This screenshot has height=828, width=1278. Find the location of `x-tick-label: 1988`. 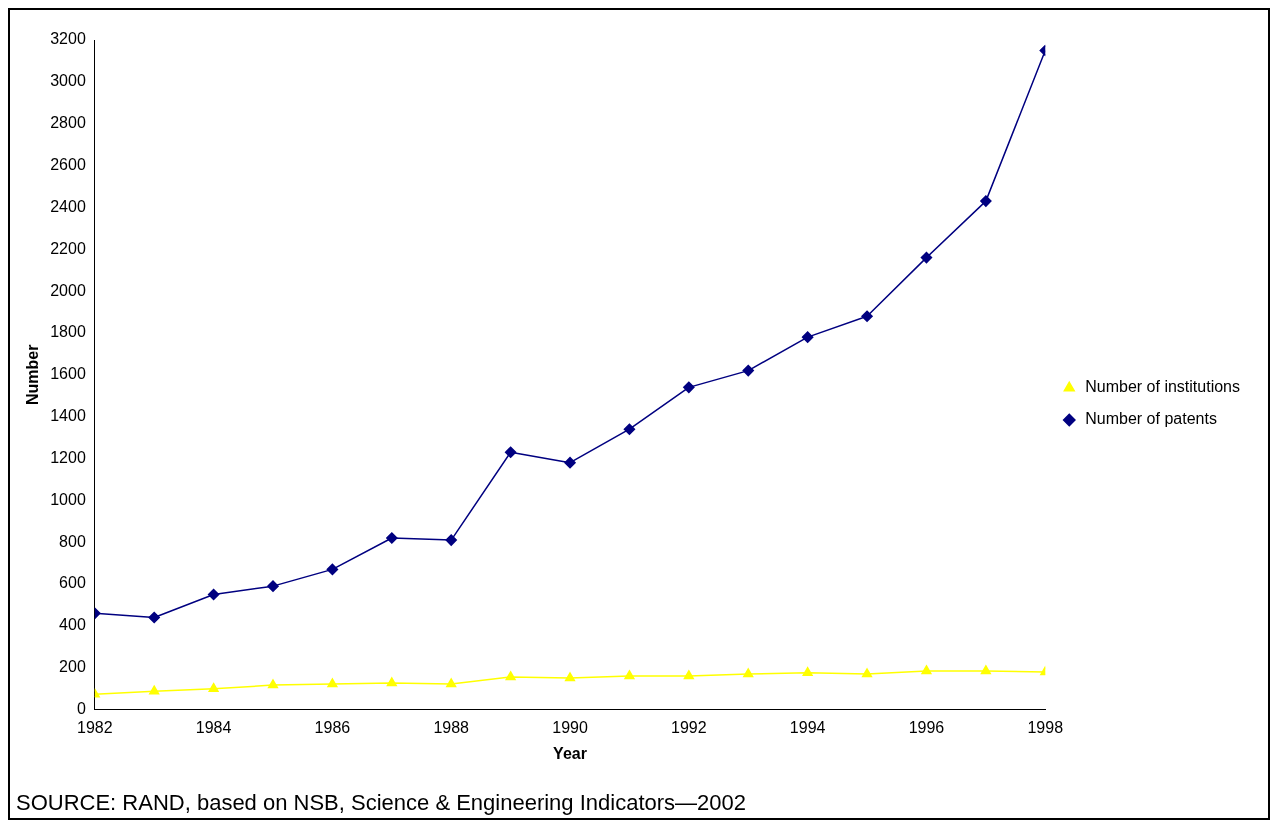

x-tick-label: 1988 is located at coordinates (451, 727).